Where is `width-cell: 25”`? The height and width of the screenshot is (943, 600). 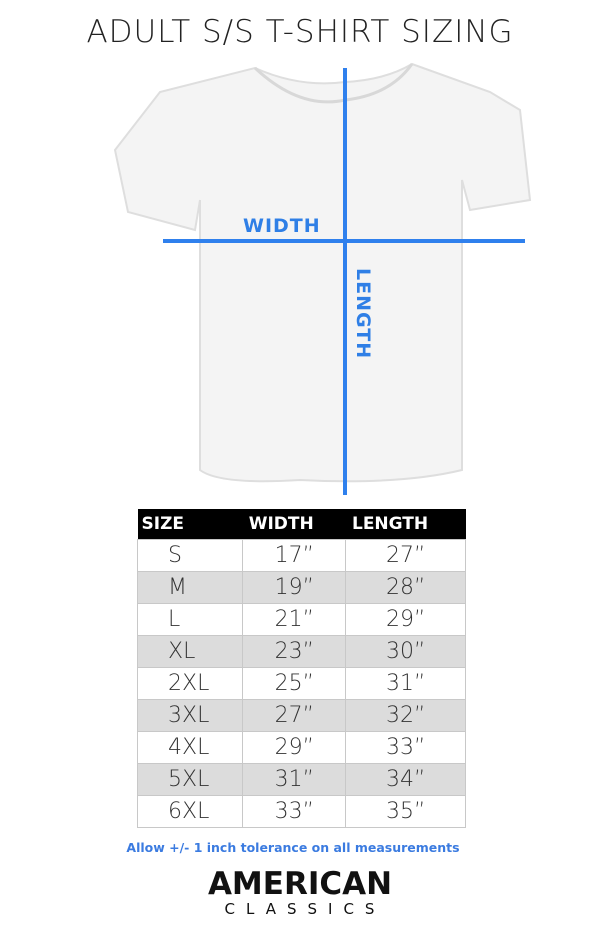 width-cell: 25” is located at coordinates (294, 683).